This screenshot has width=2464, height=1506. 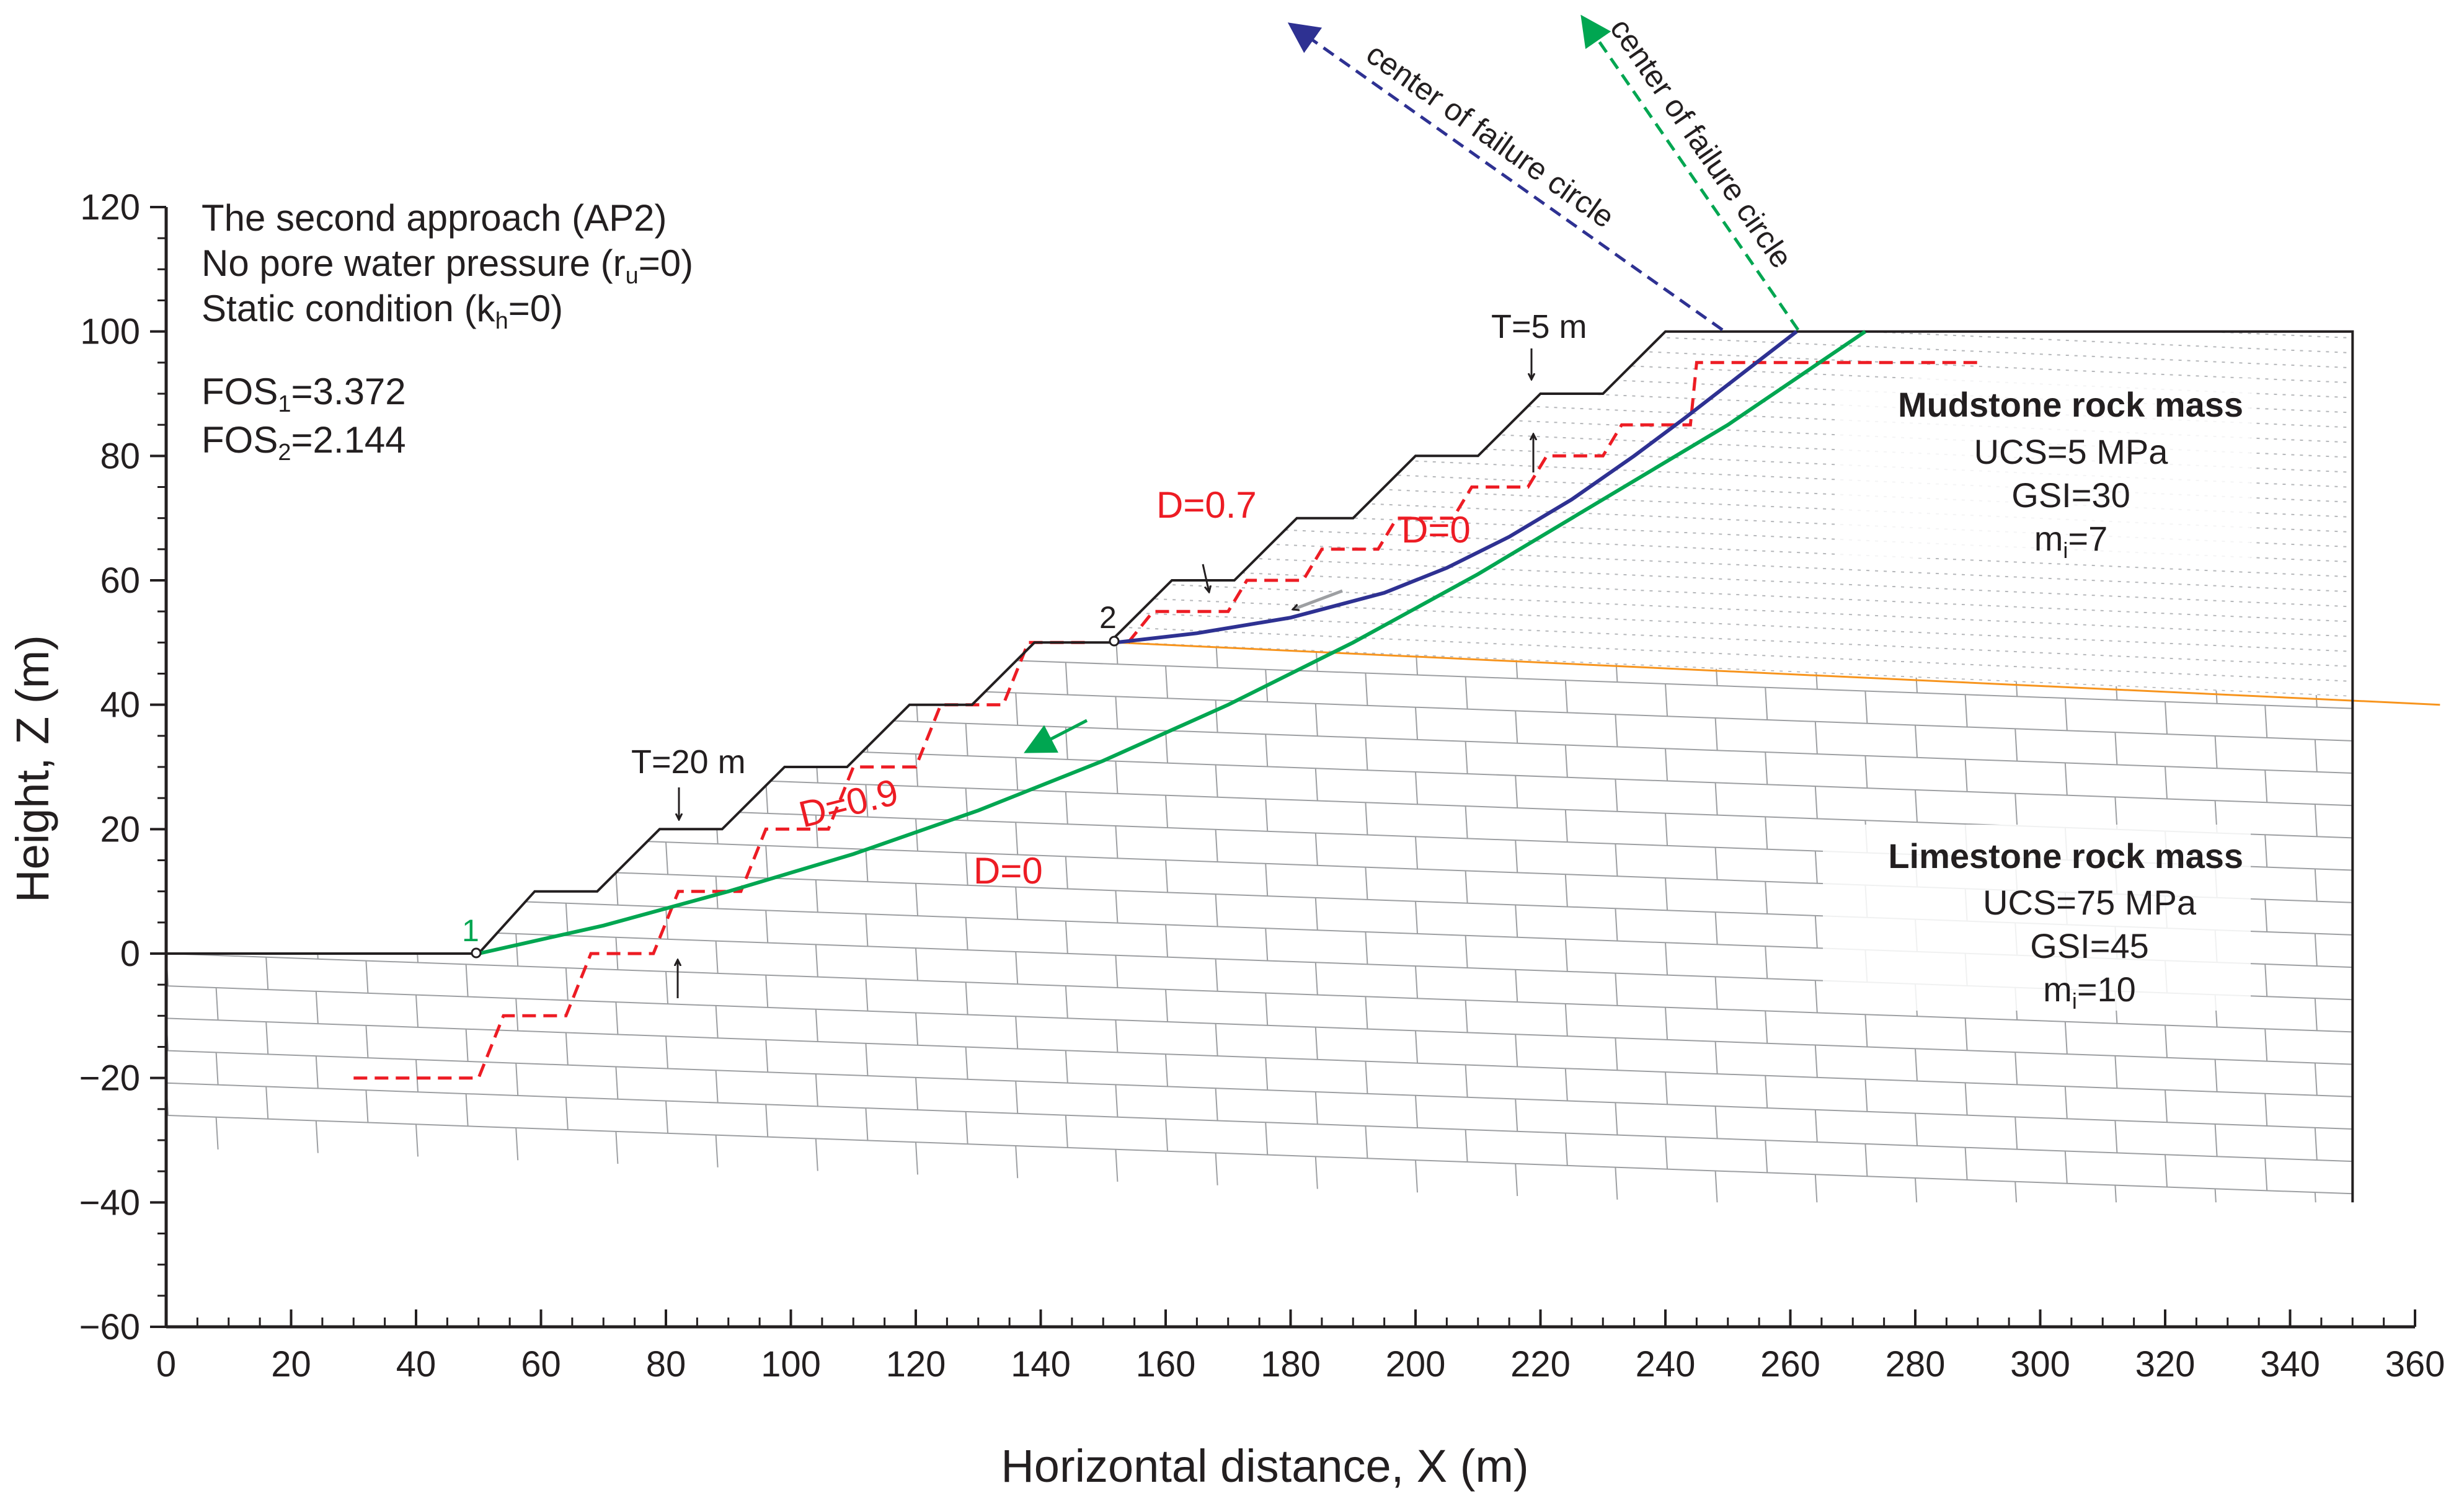 What do you see at coordinates (477, 953) in the screenshot?
I see `point-1-marker` at bounding box center [477, 953].